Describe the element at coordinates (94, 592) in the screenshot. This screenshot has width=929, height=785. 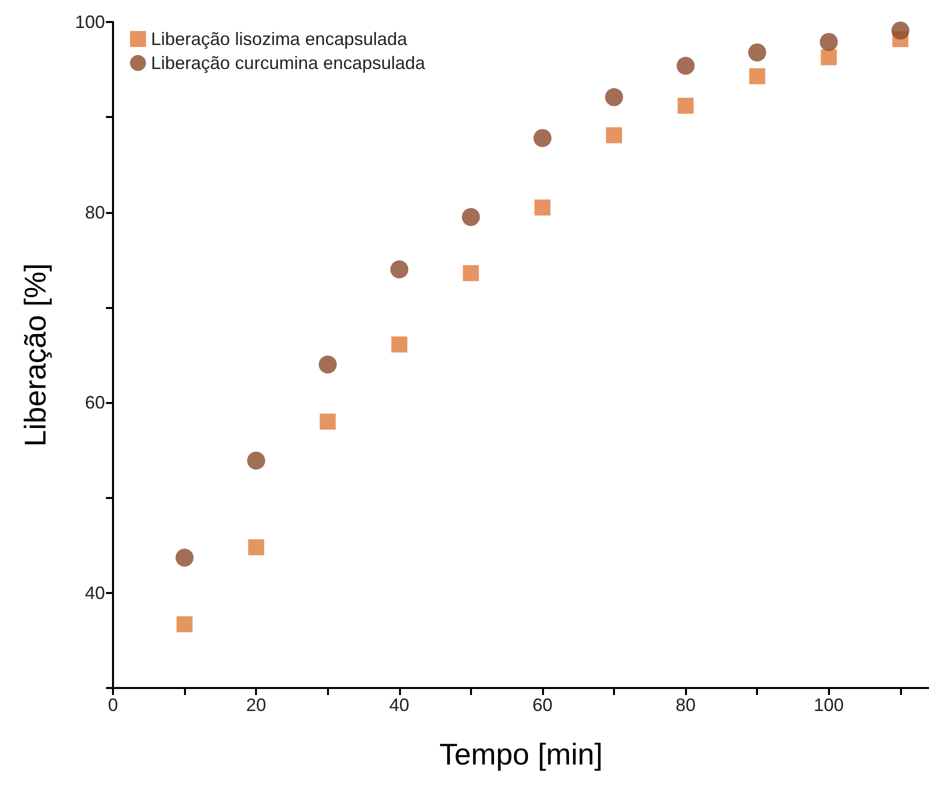
I see `y-tick-label: 40` at that location.